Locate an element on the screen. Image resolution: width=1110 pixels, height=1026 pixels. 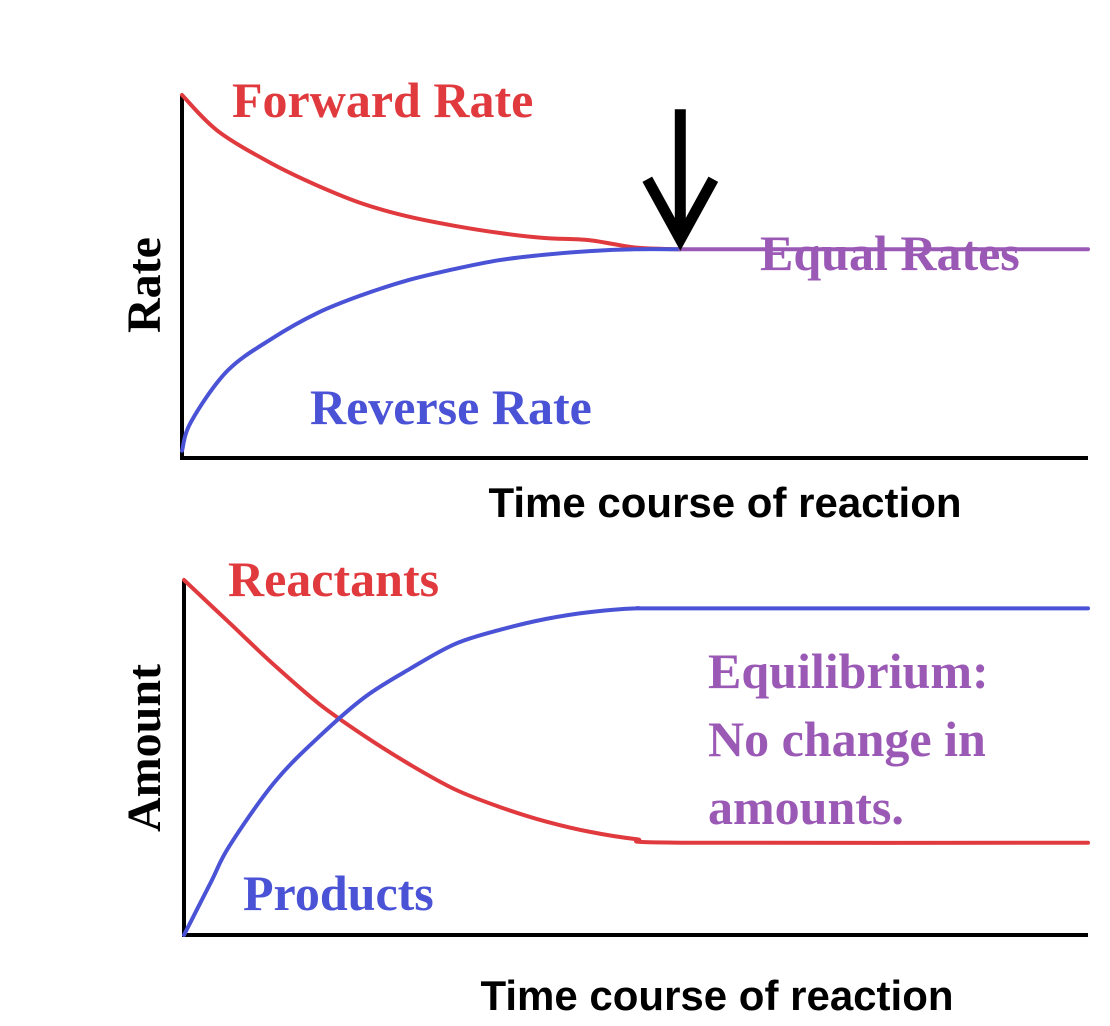
series-line-forward-rate is located at coordinates (431, 172).